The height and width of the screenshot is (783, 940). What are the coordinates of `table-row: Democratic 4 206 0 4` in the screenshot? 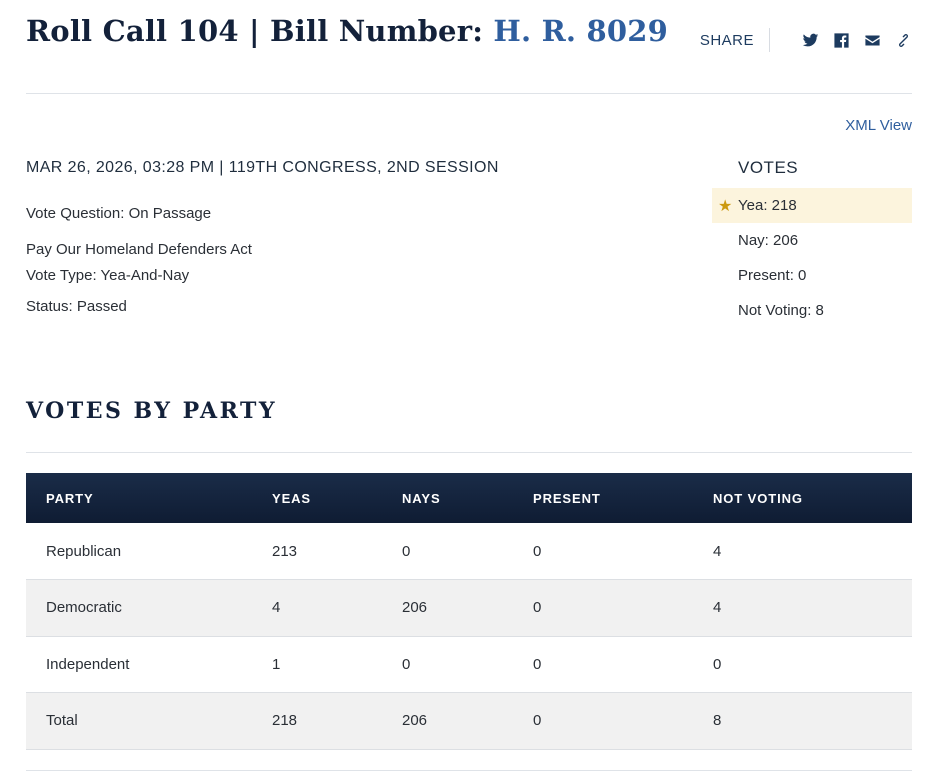 It's located at (469, 608).